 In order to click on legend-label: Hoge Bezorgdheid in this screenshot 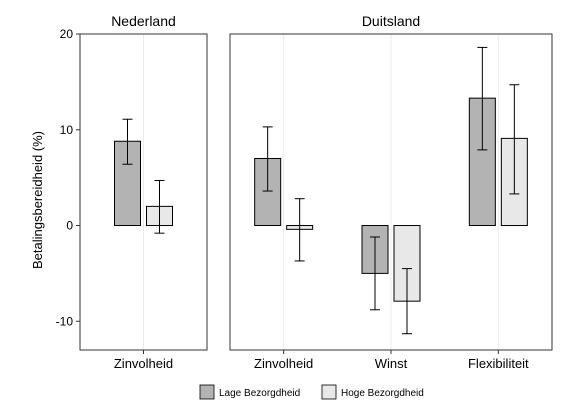, I will do `click(382, 393)`.